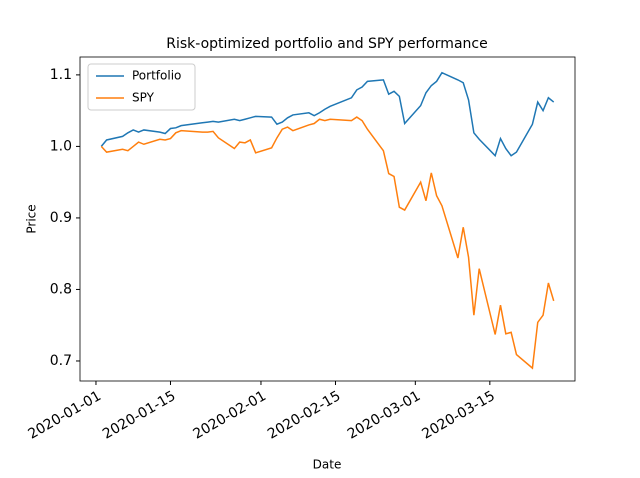 Image resolution: width=640 pixels, height=478 pixels. What do you see at coordinates (61, 289) in the screenshot?
I see `y-tick-label: 0.8` at bounding box center [61, 289].